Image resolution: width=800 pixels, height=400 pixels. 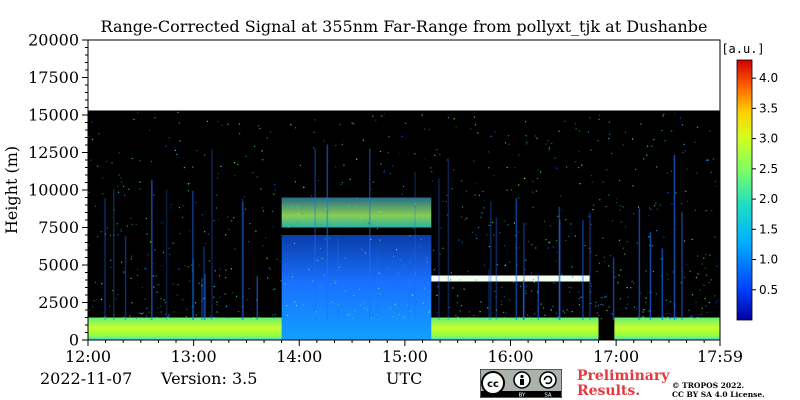 What do you see at coordinates (209, 378) in the screenshot?
I see `version-label: Version: 3.5` at bounding box center [209, 378].